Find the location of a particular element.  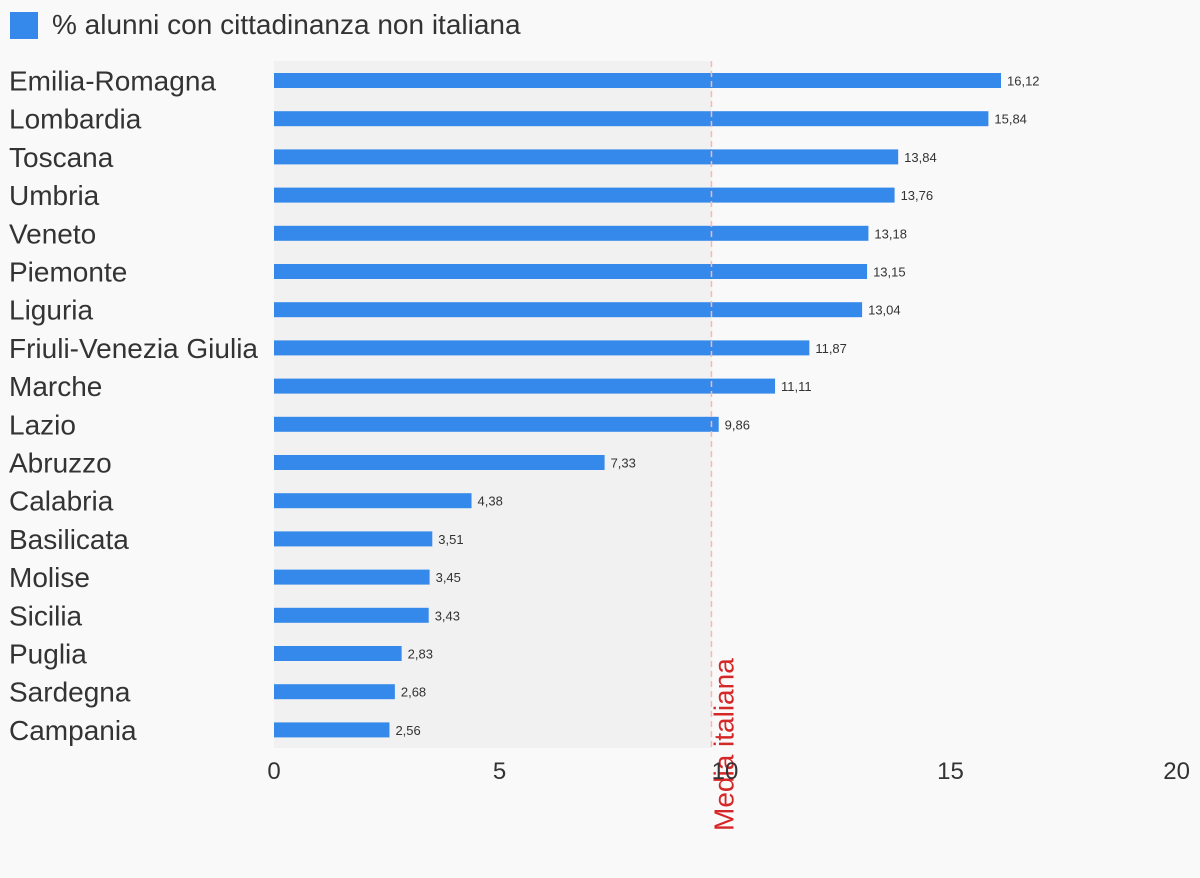

value-label: 7,33 is located at coordinates (623, 463).